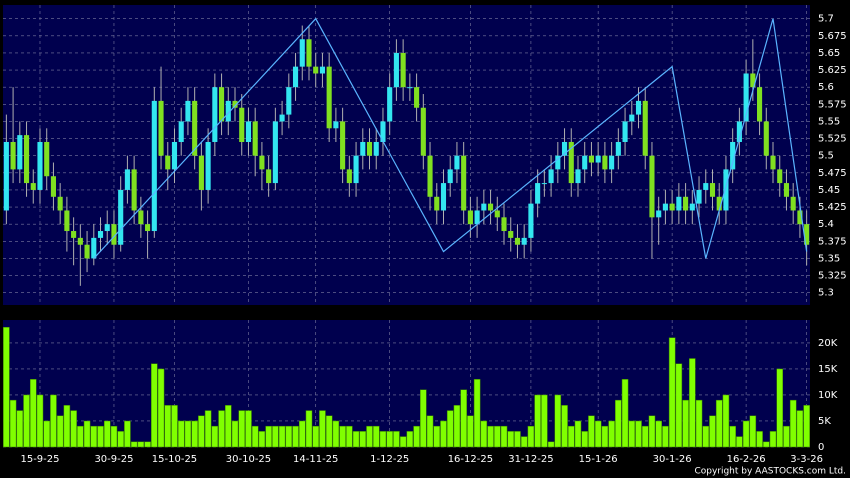 This screenshot has width=850, height=478. What do you see at coordinates (832, 139) in the screenshot?
I see `y-tick-label: 5.525` at bounding box center [832, 139].